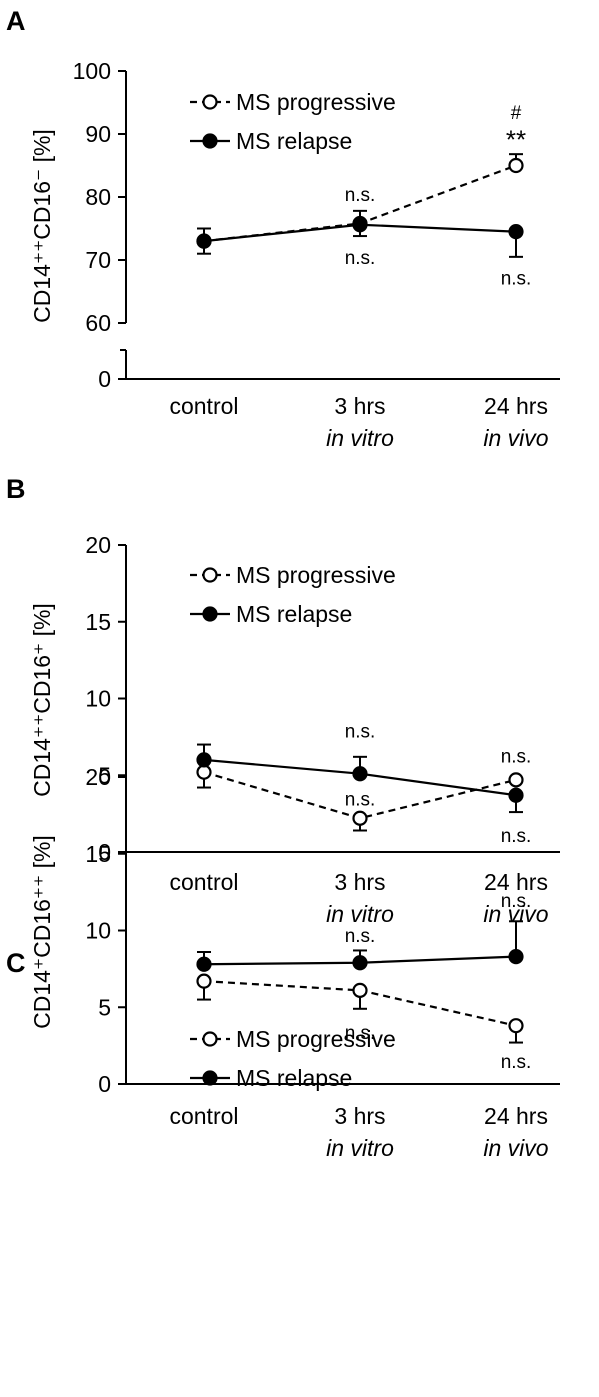 The height and width of the screenshot is (1397, 599). I want to click on y-tick-label: 80, so click(98, 197).